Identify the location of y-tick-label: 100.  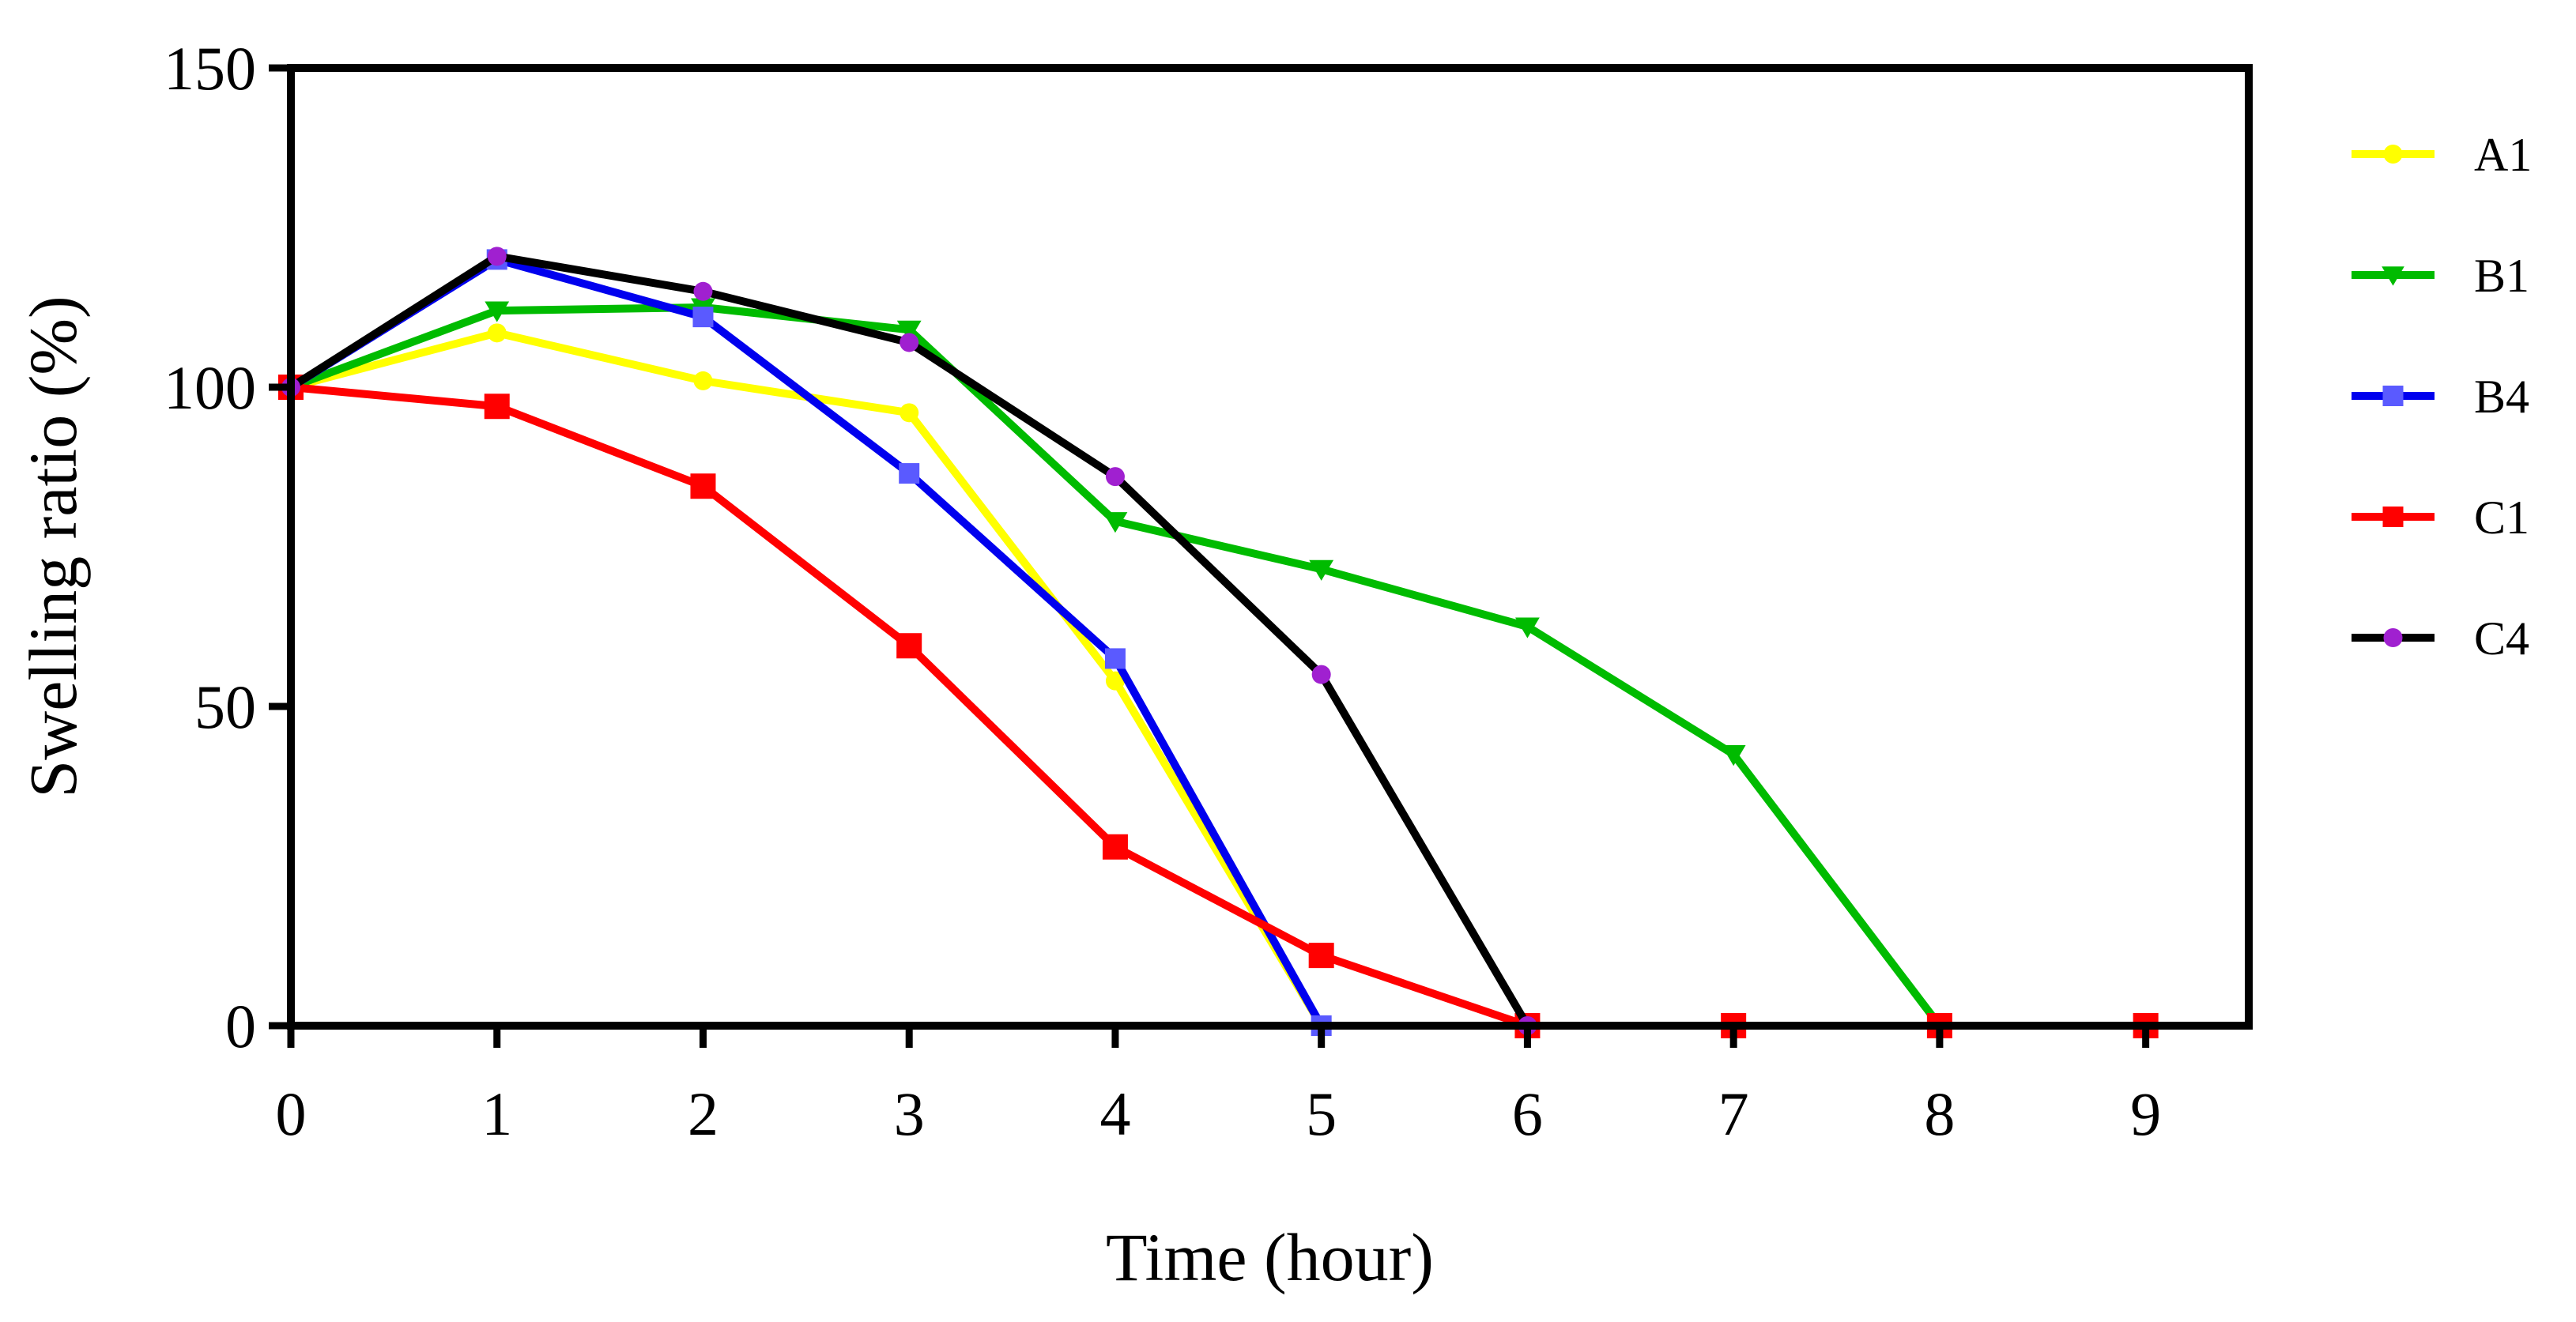
(210, 387).